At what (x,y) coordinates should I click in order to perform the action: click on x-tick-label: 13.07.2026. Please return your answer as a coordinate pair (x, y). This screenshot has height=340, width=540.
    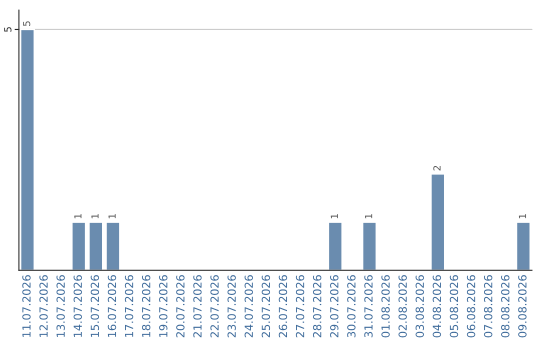
    Looking at the image, I should click on (60, 306).